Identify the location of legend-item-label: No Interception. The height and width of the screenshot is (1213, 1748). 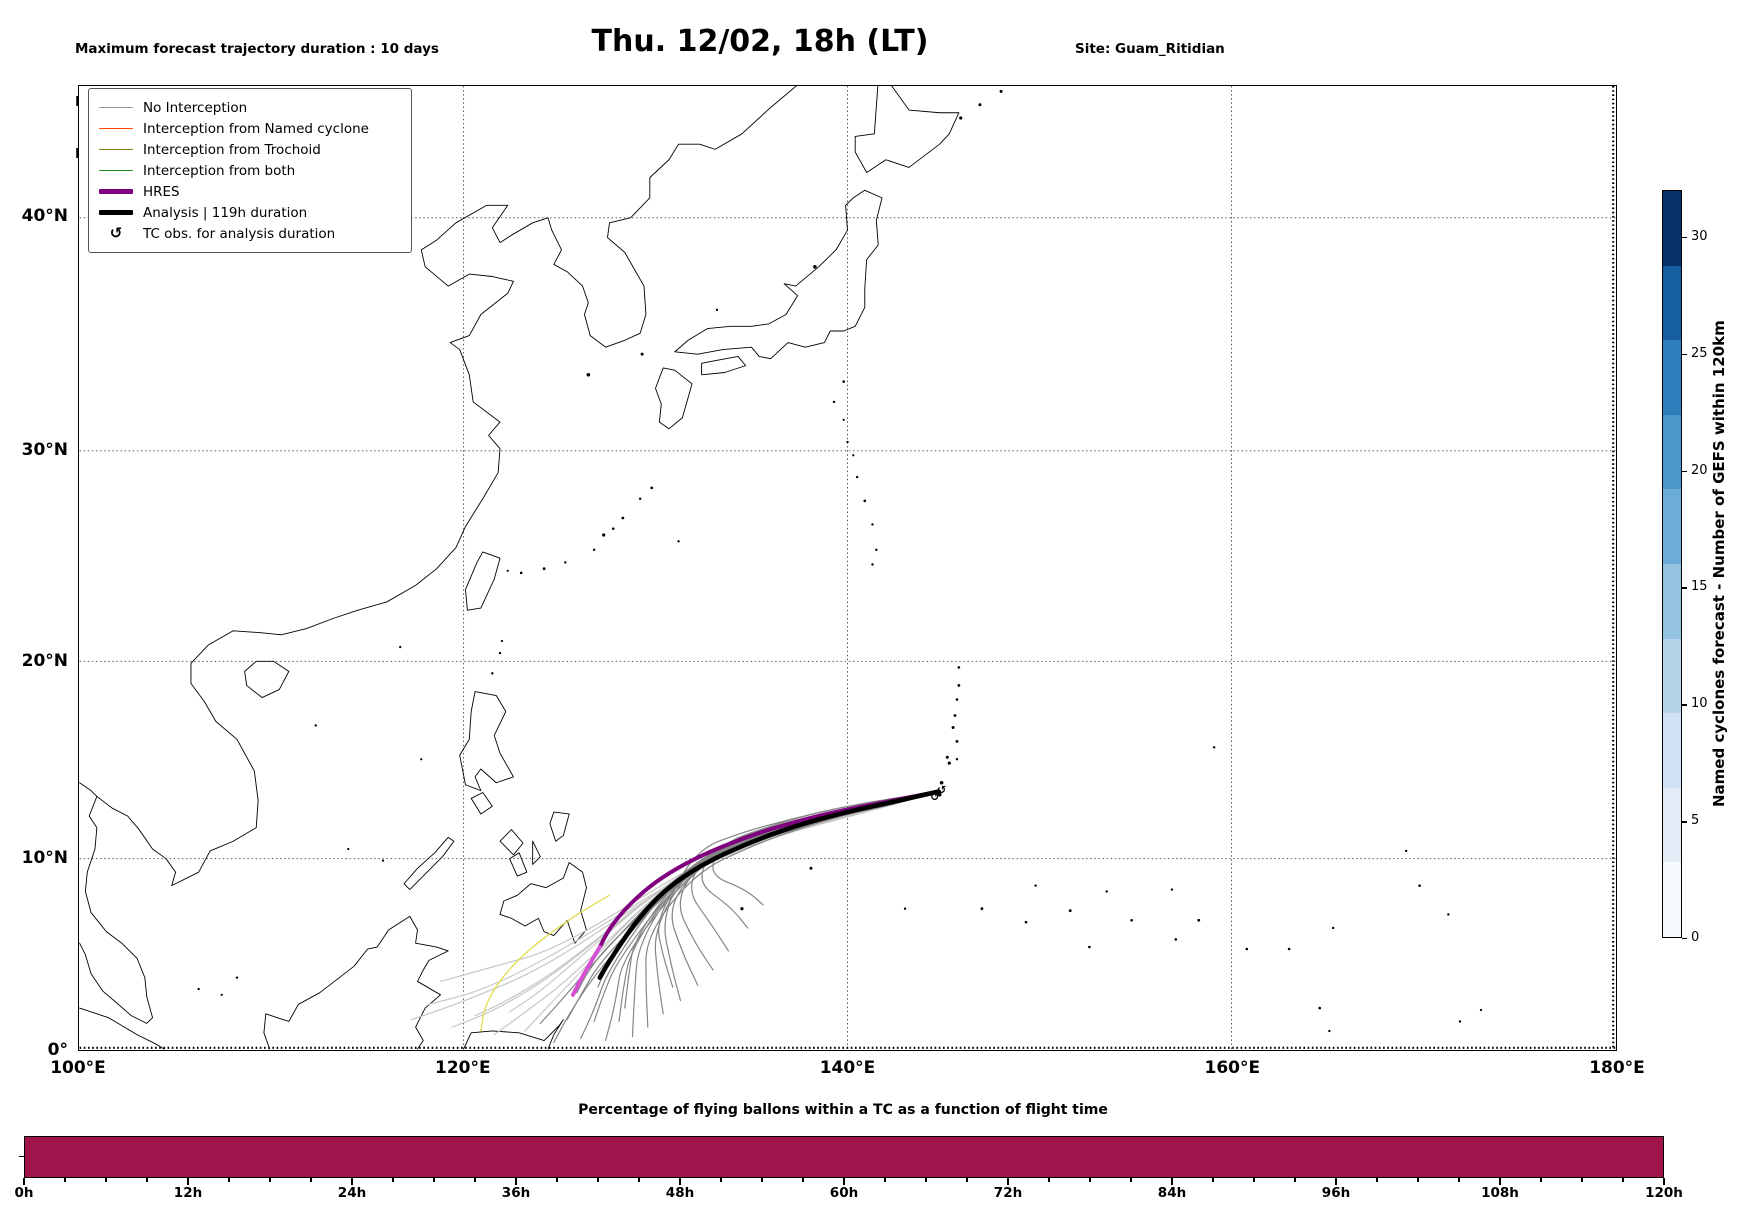
(195, 107).